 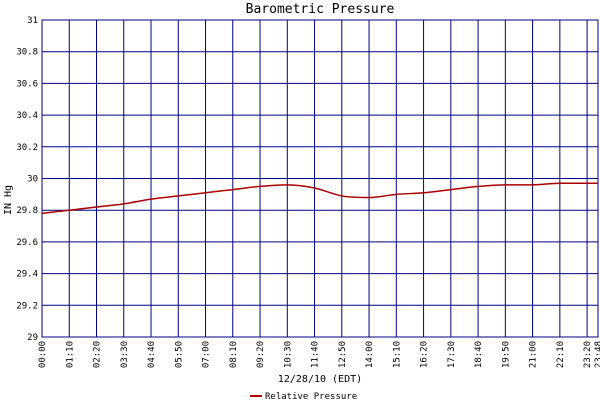 What do you see at coordinates (234, 354) in the screenshot?
I see `x-tick-label: 08:10` at bounding box center [234, 354].